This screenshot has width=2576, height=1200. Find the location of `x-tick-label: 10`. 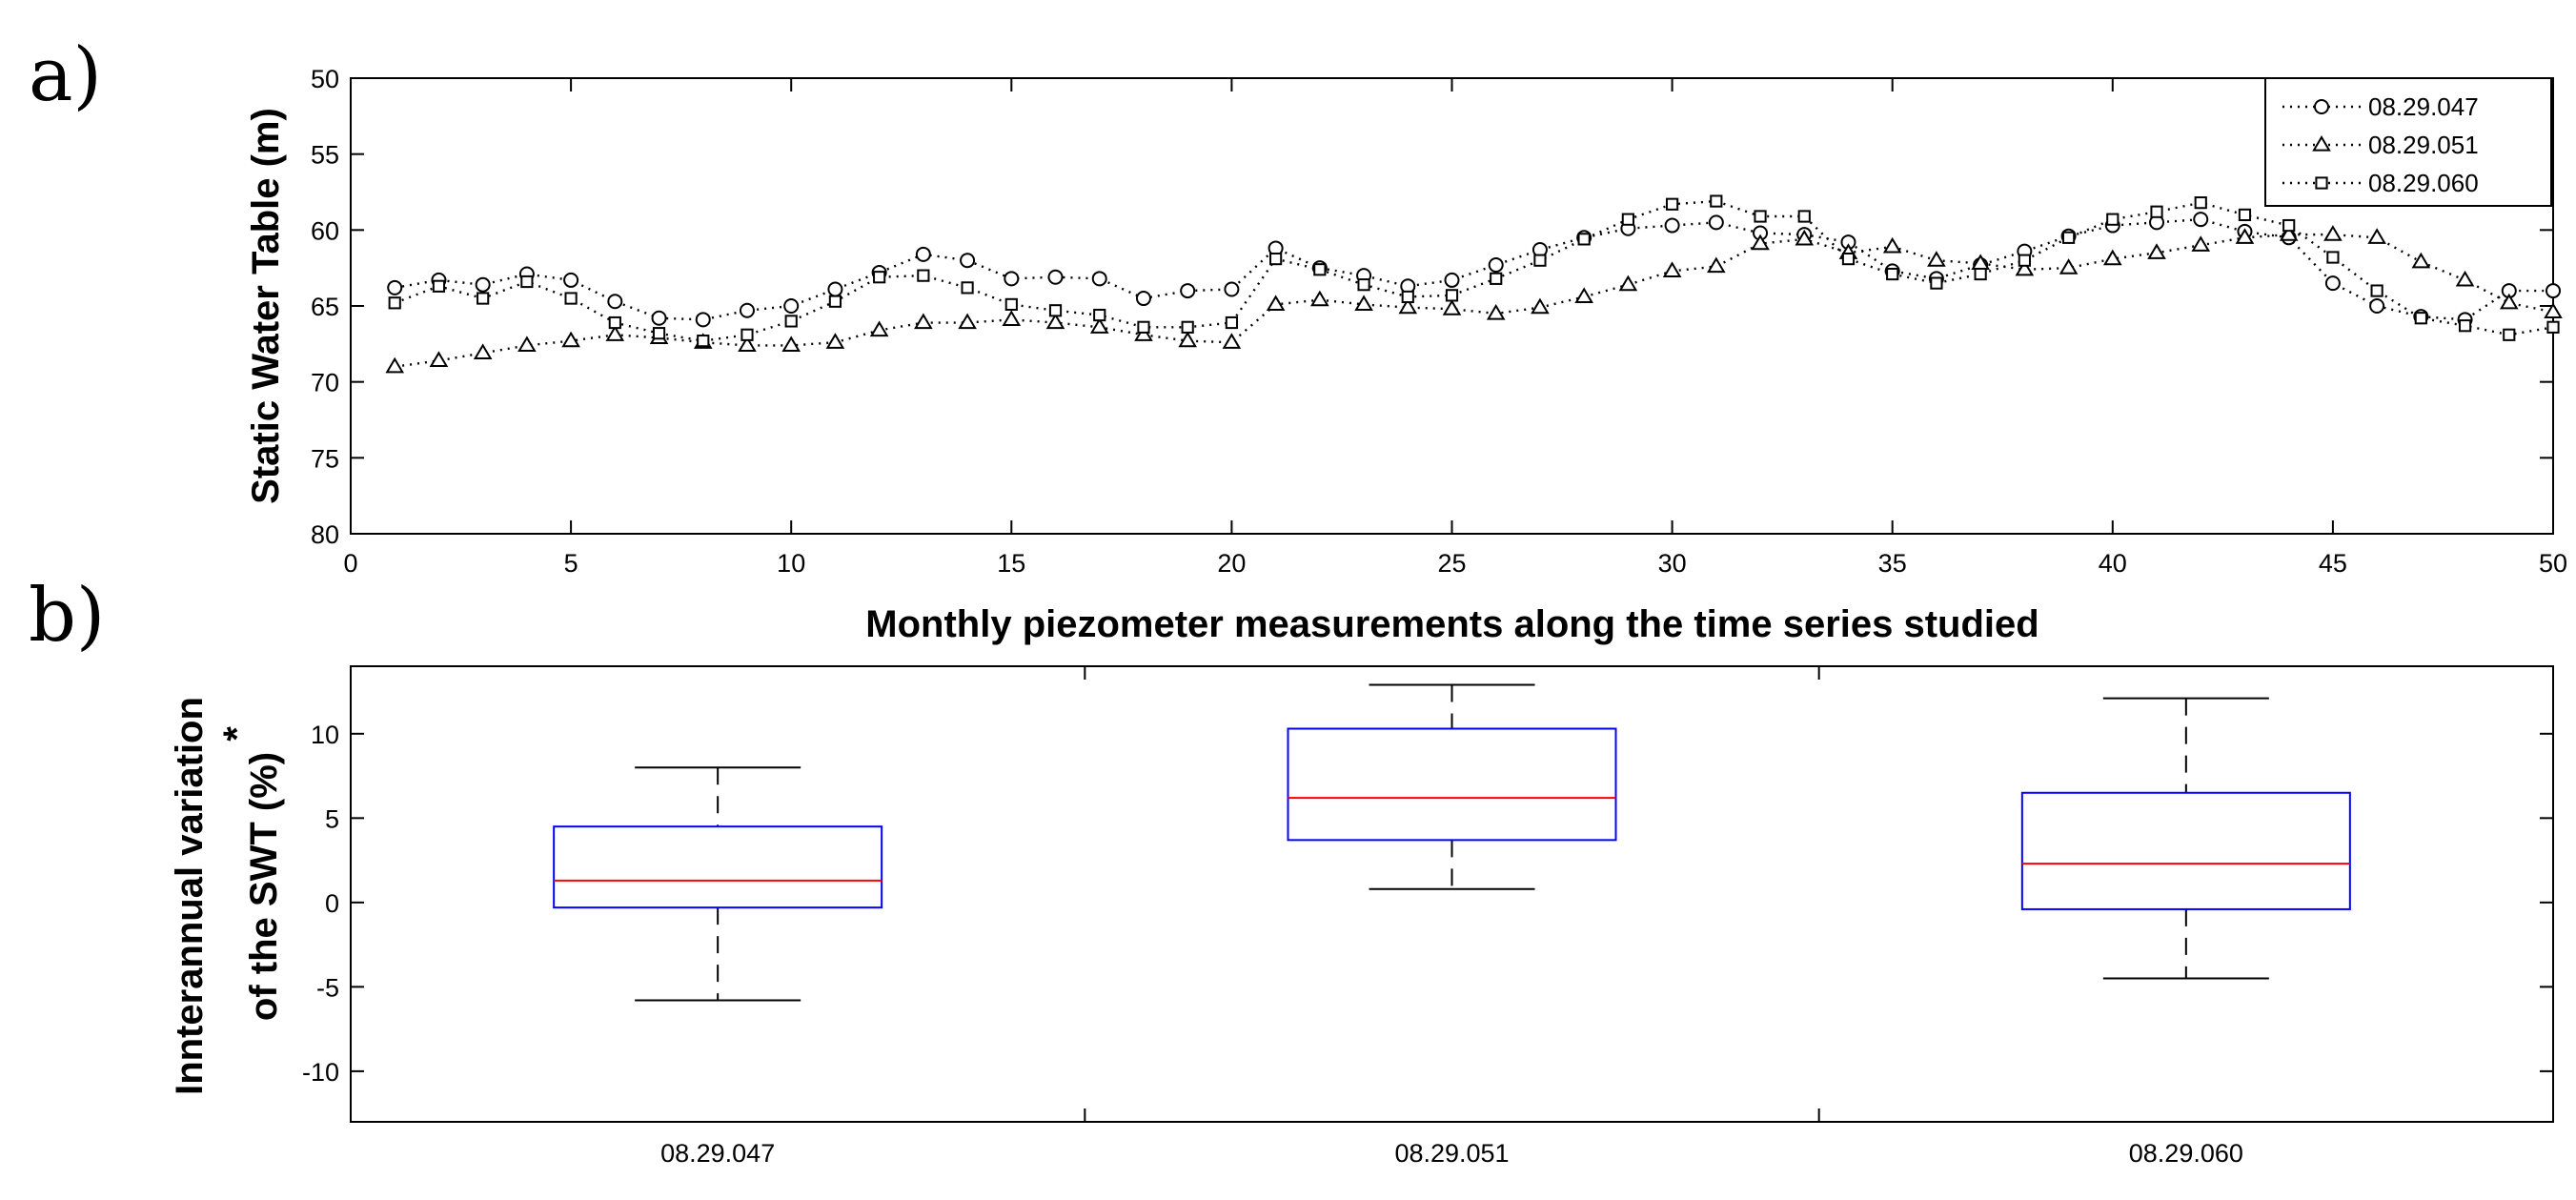

x-tick-label: 10 is located at coordinates (791, 563).